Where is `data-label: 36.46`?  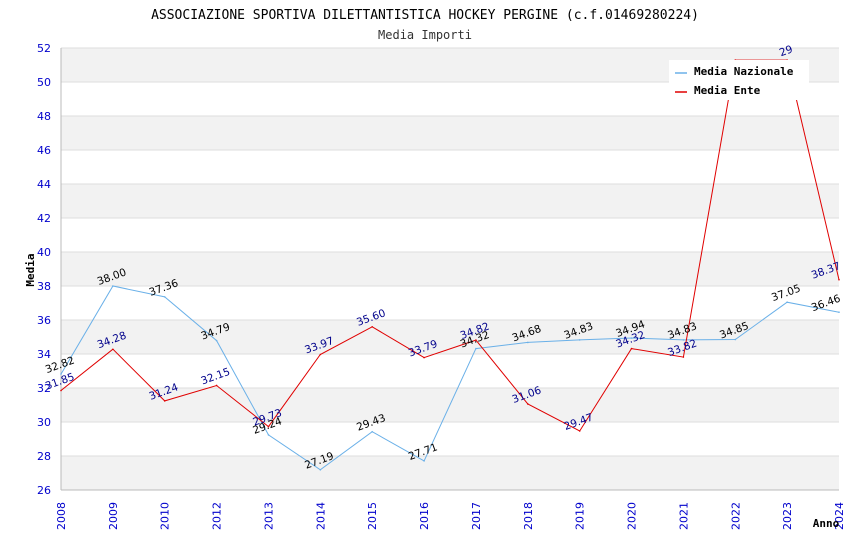 data-label: 36.46 is located at coordinates (826, 303).